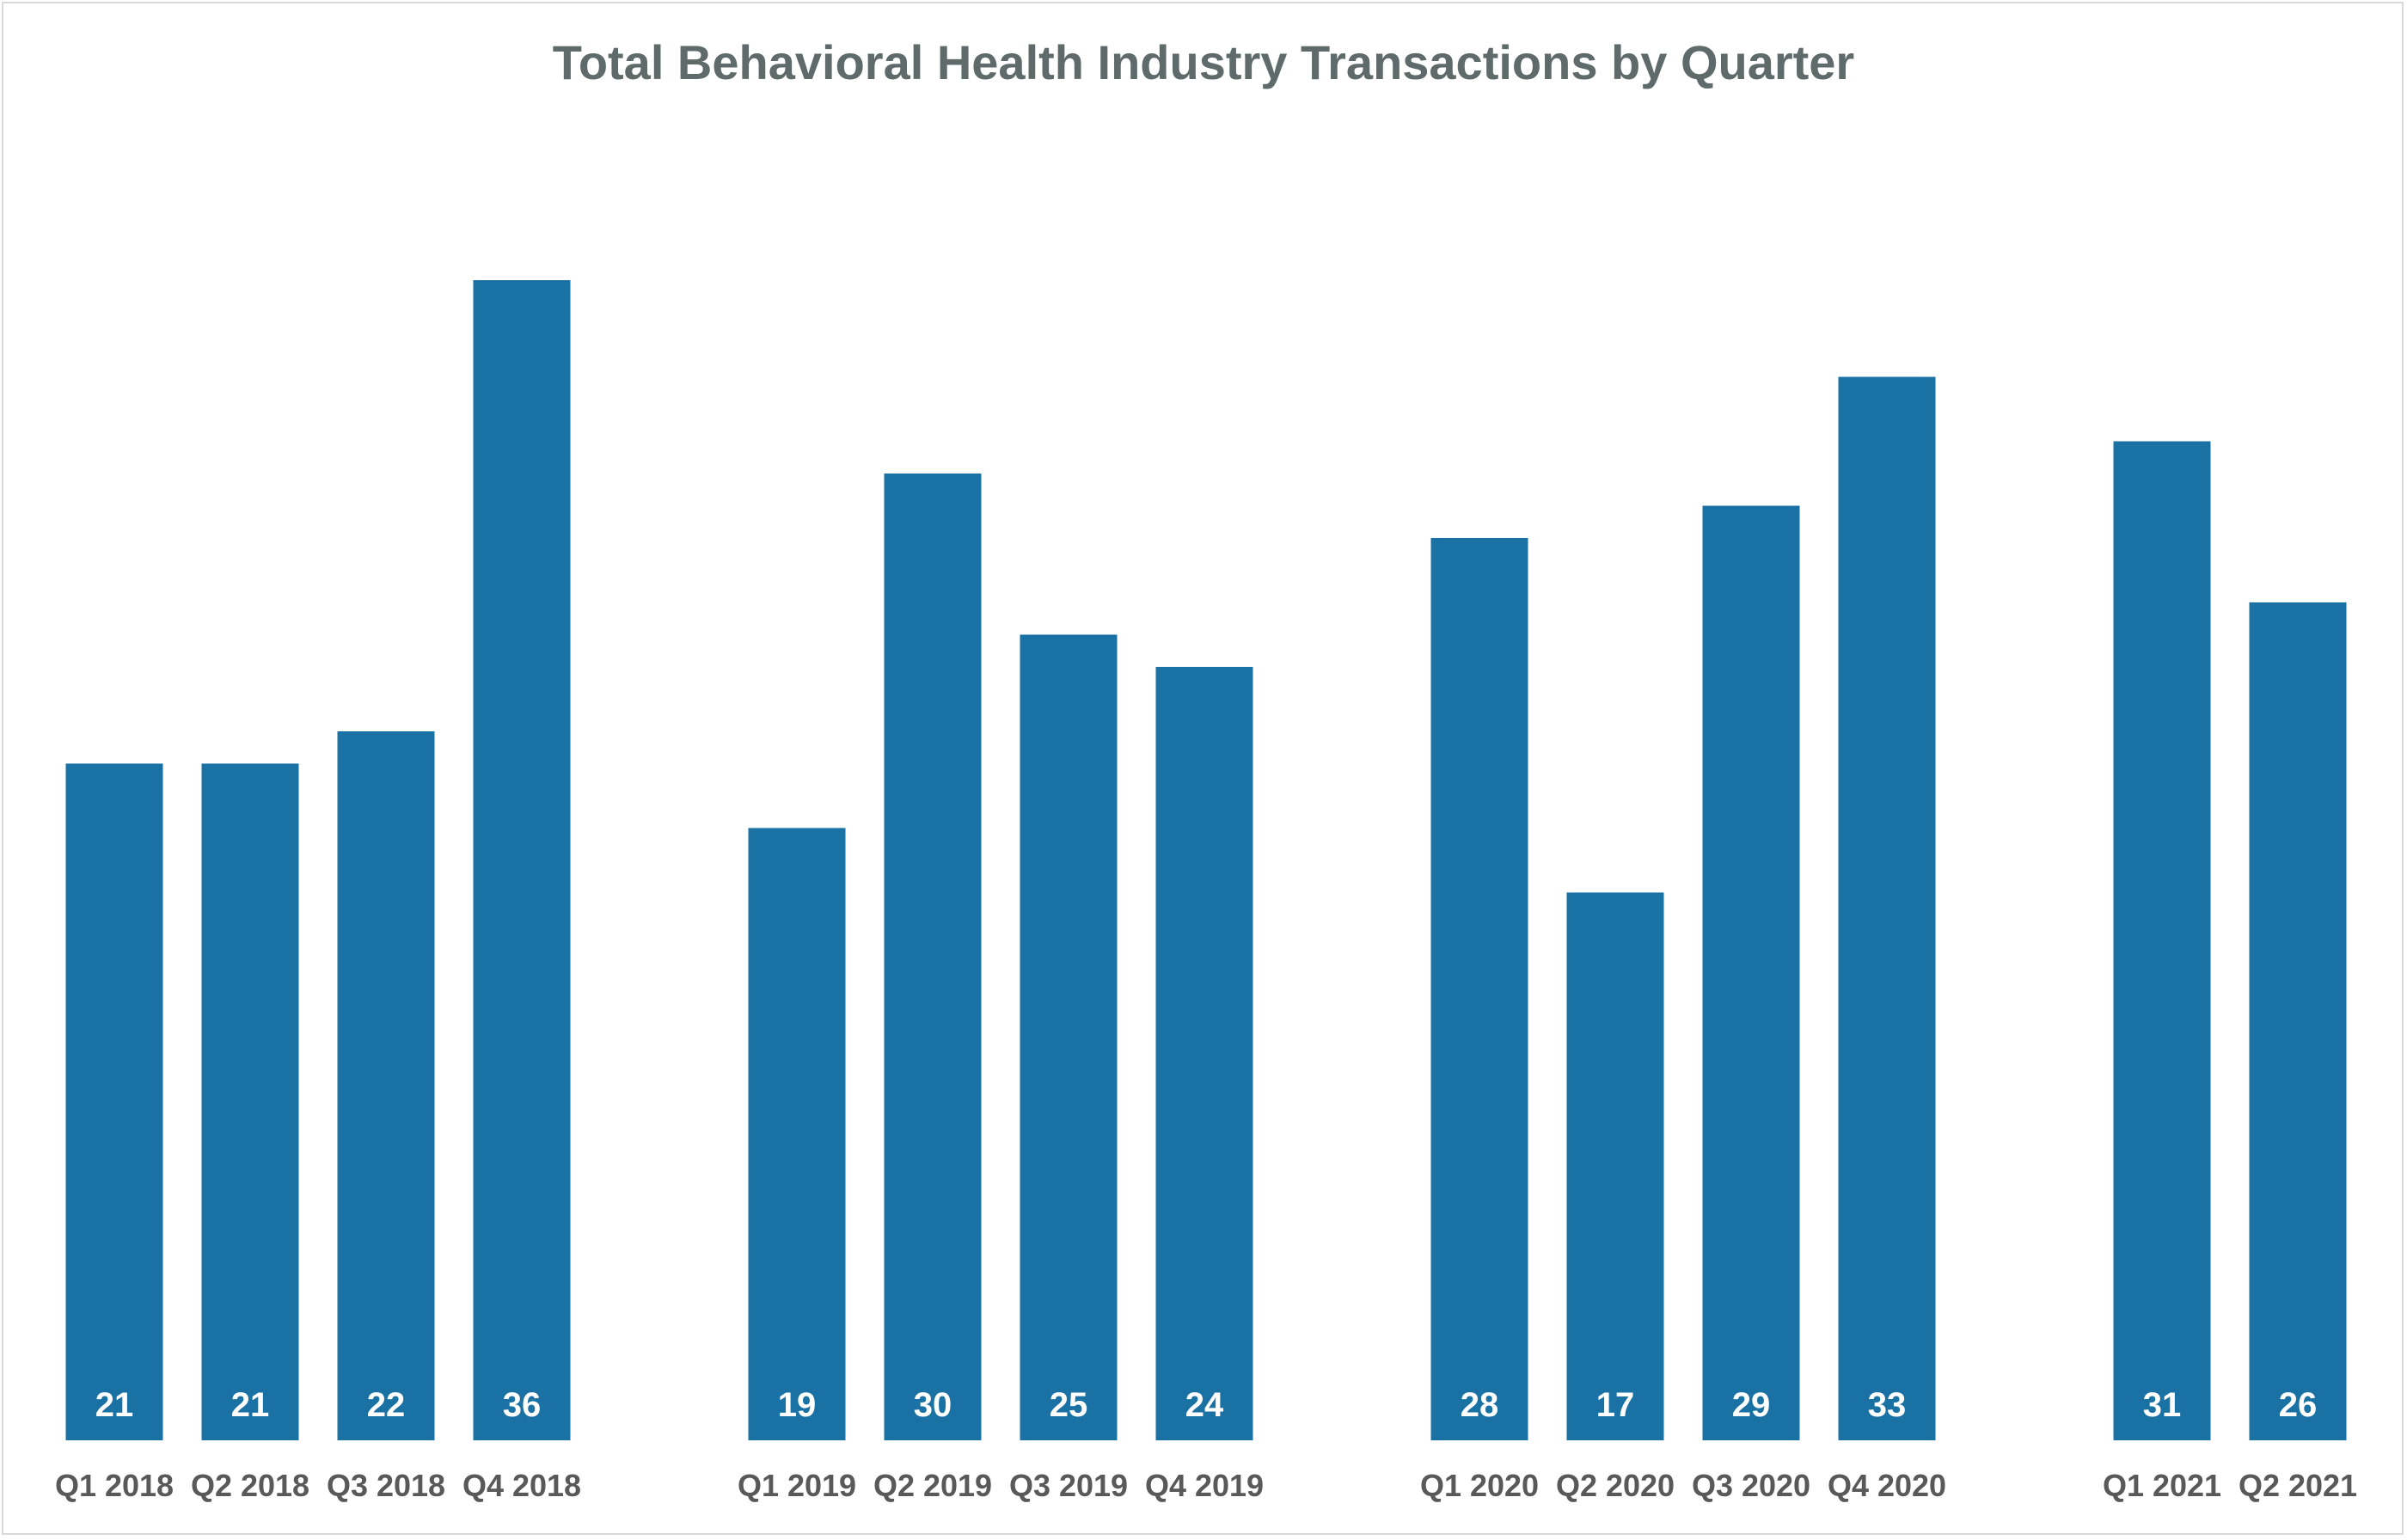 The height and width of the screenshot is (1540, 2407). Describe the element at coordinates (1480, 1405) in the screenshot. I see `data-label: 28` at that location.